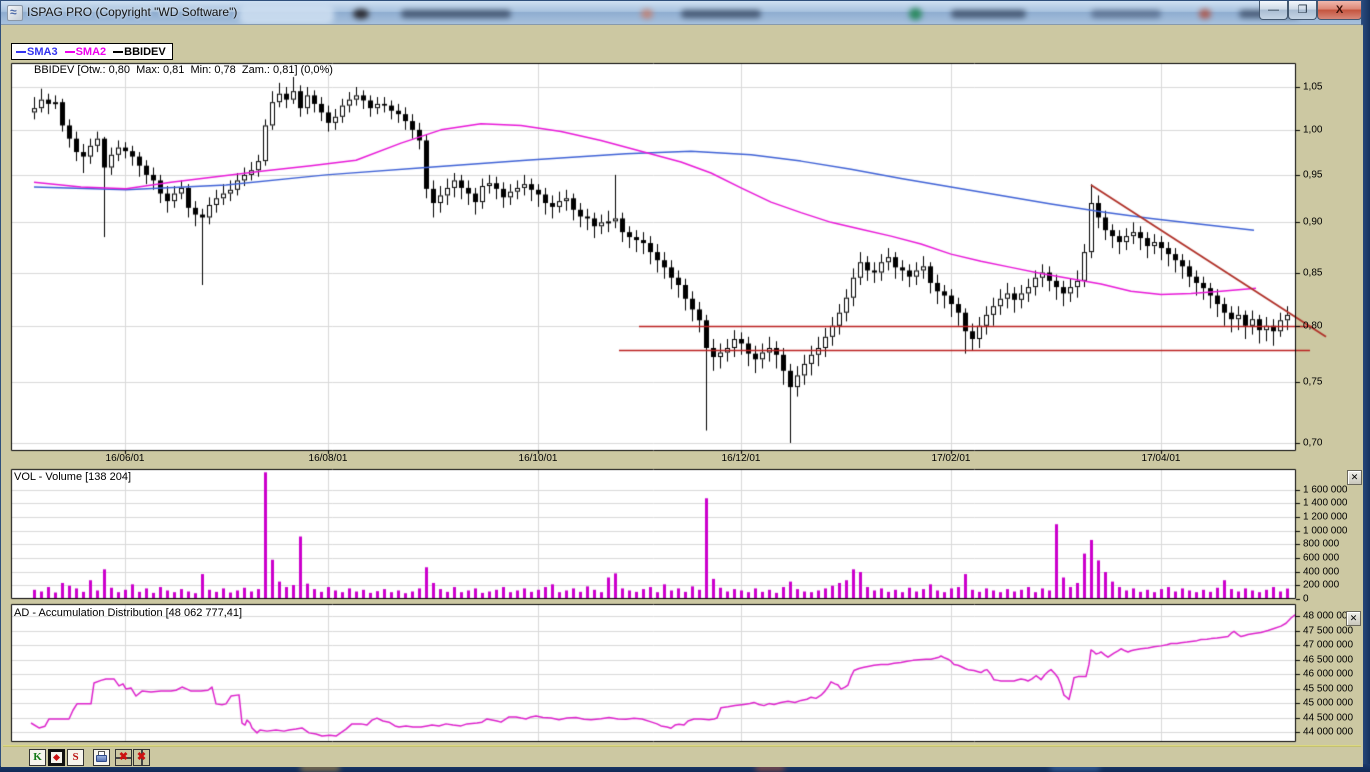 The height and width of the screenshot is (772, 1370). What do you see at coordinates (1328, 616) in the screenshot?
I see `ad-tick-label: 48 000 000` at bounding box center [1328, 616].